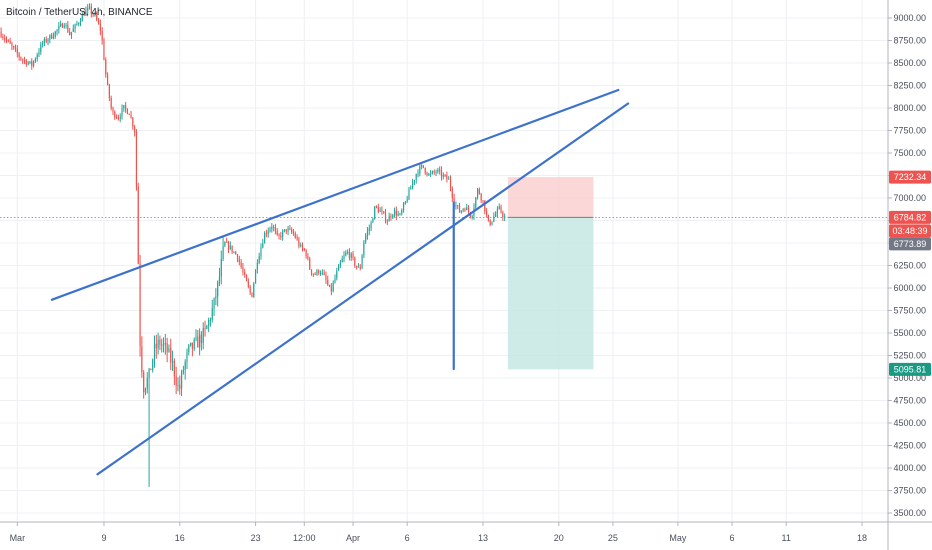 Image resolution: width=932 pixels, height=550 pixels. Describe the element at coordinates (613, 538) in the screenshot. I see `x-tick-label: 25` at that location.